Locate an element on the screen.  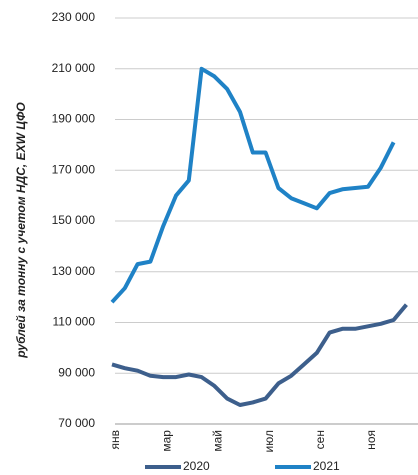
y-tick-label: 90 000 is located at coordinates (76, 372).